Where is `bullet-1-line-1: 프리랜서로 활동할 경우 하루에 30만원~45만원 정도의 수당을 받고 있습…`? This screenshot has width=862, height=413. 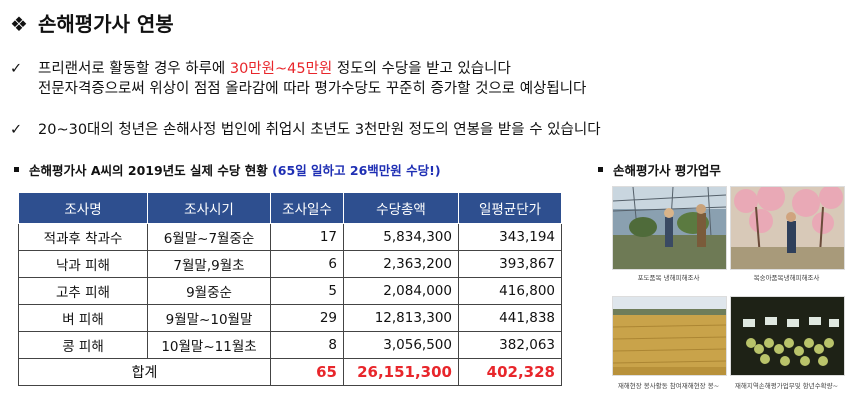 bullet-1-line-1: 프리랜서로 활동할 경우 하루에 30만원~45만원 정도의 수당을 받고 있습… is located at coordinates (274, 69).